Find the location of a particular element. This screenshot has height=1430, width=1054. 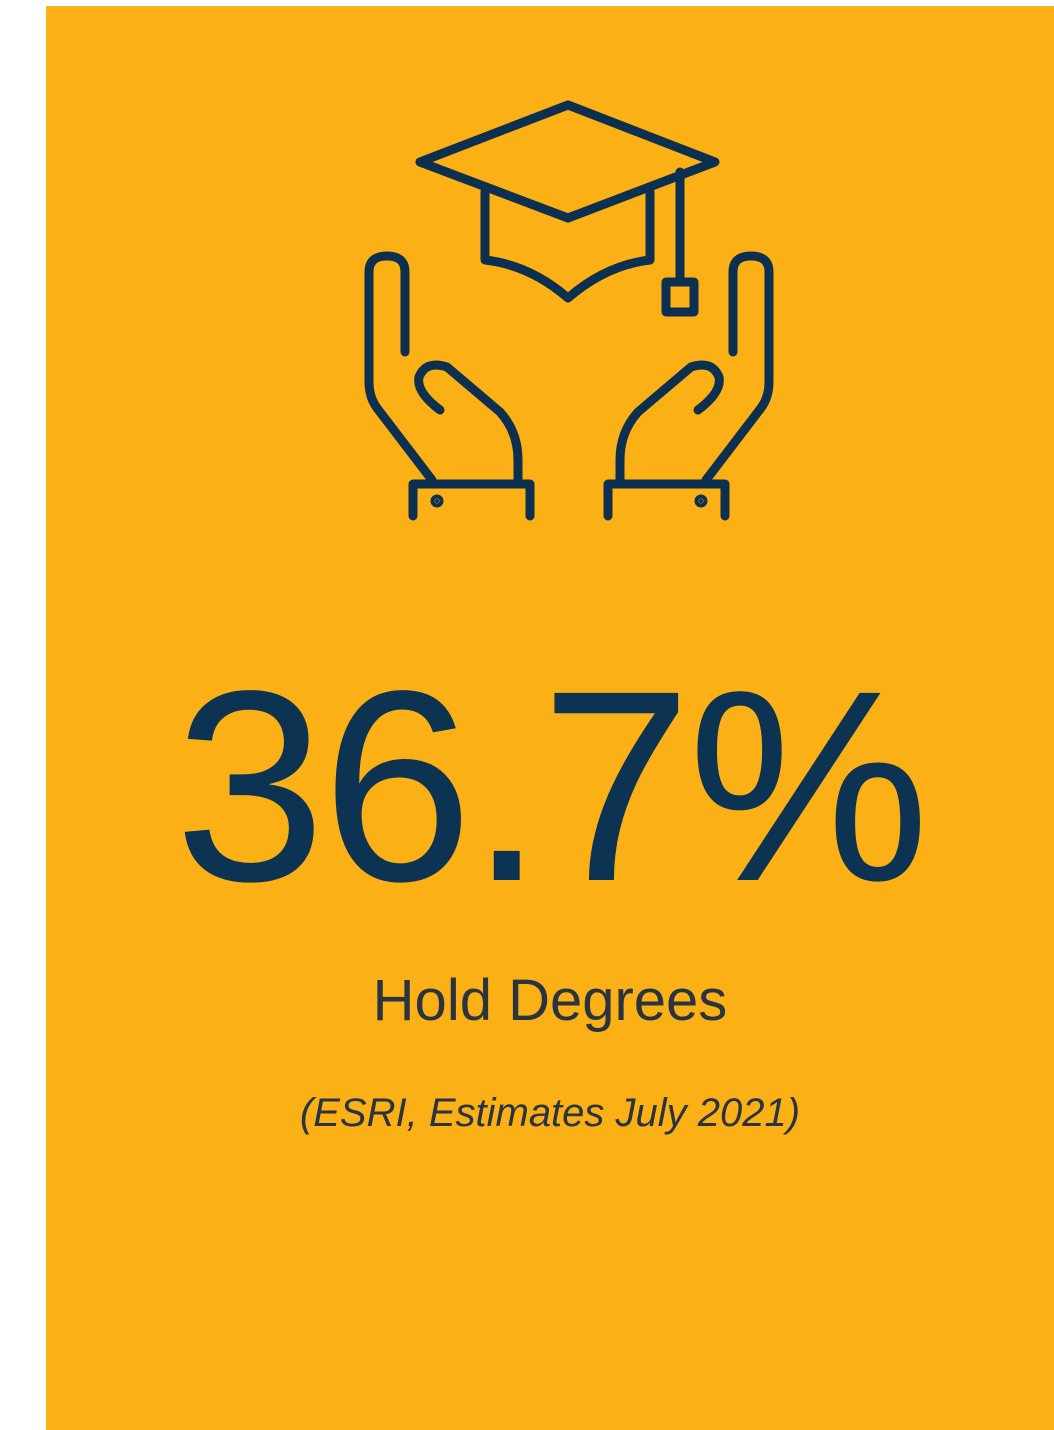

stat-source: (ESRI, Estimates July 2021) is located at coordinates (550, 1113).